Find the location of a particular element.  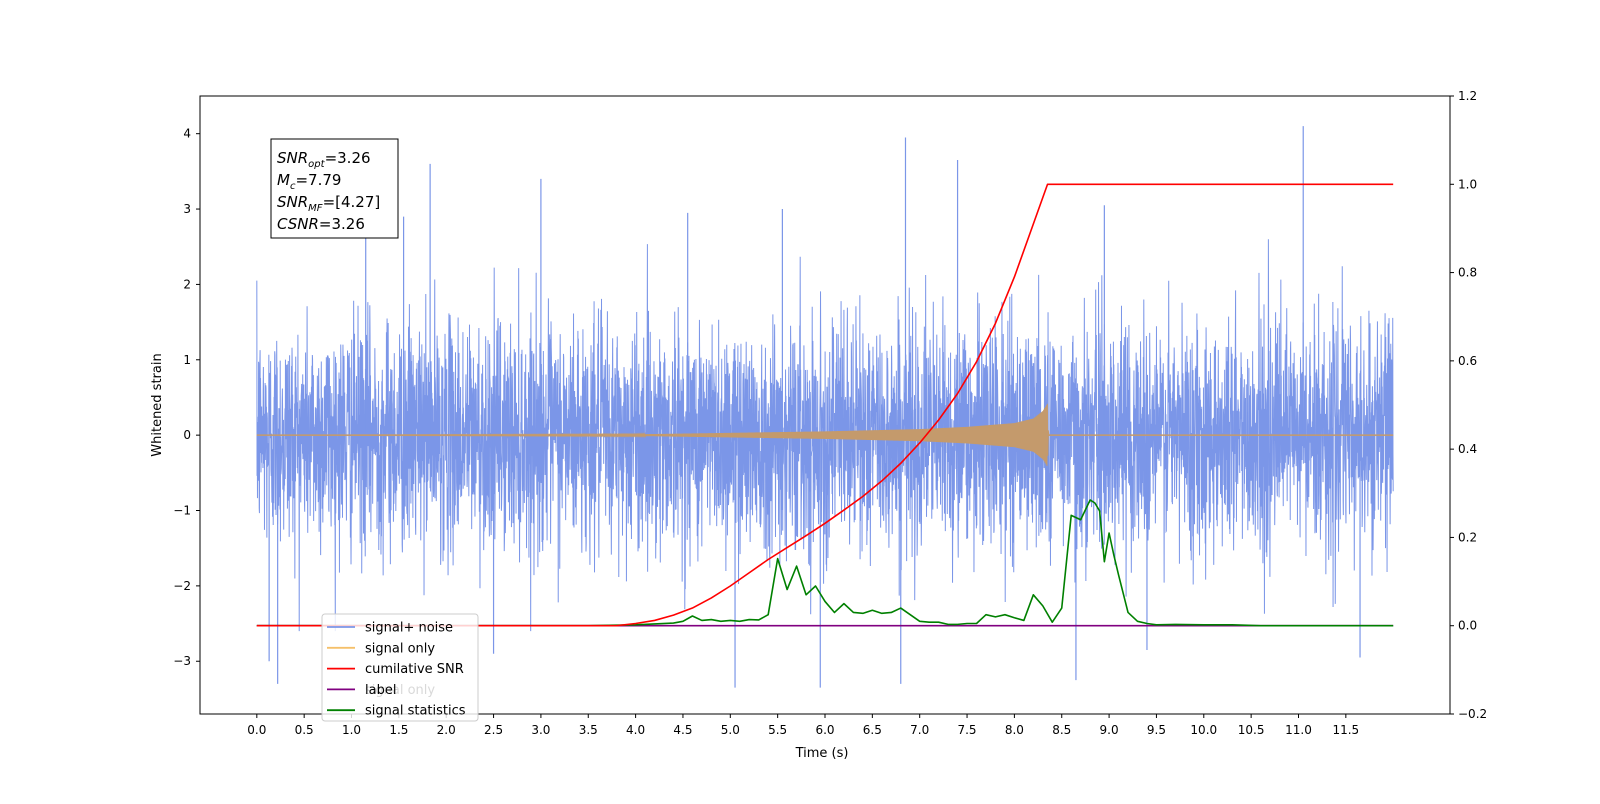

y-tick-label: 4 is located at coordinates (187, 134).